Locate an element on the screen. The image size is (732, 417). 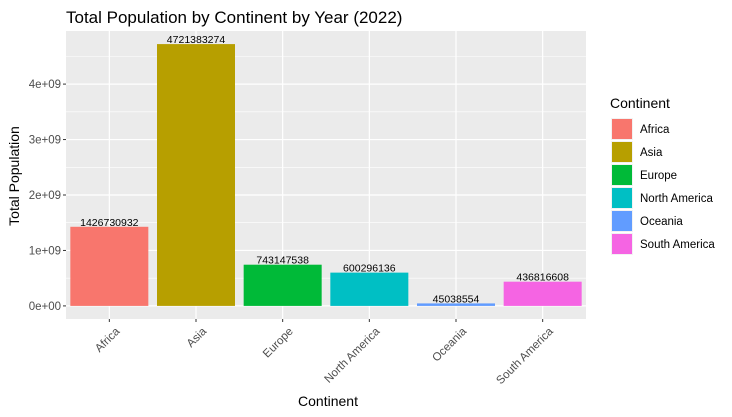
y-axis: 0e+00 1e+09 2e+09 3e+09 4e+09 is located at coordinates (47, 196).